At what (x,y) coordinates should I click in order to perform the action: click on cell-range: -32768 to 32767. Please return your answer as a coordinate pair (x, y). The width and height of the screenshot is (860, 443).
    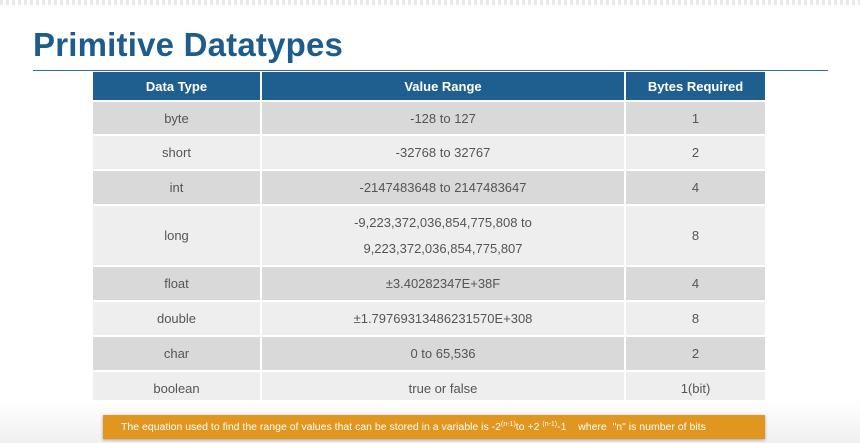
    Looking at the image, I should click on (443, 152).